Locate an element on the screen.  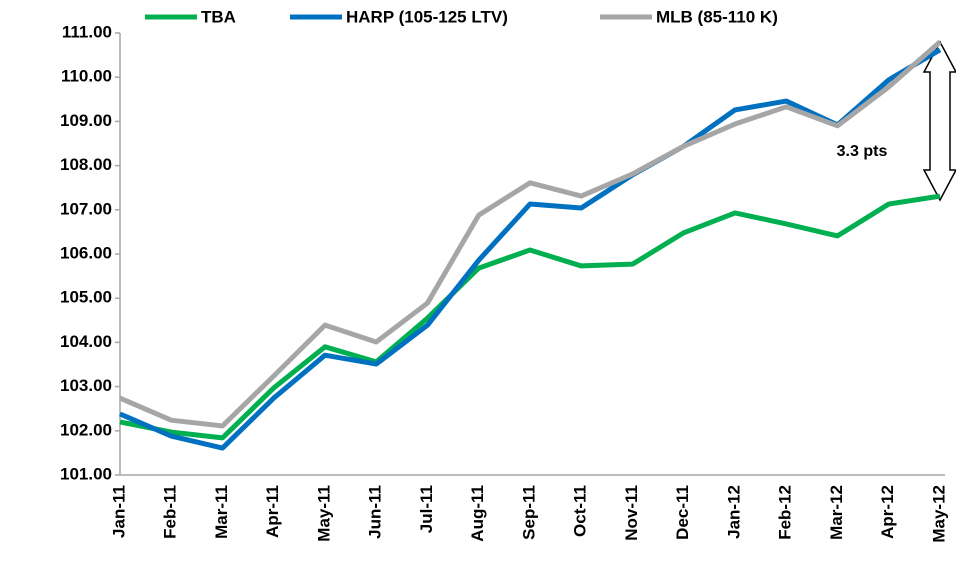
x-tick-label: Mar-11 is located at coordinates (221, 512).